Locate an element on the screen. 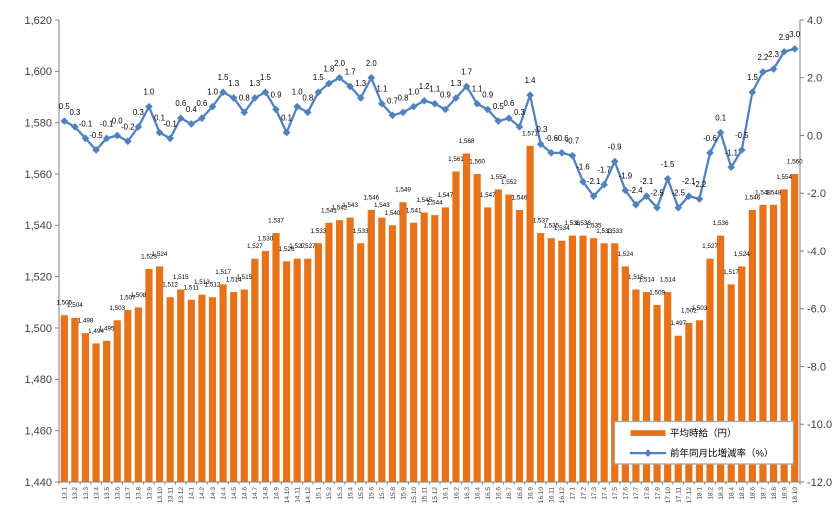  svg-text: -2.1 is located at coordinates (593, 181).